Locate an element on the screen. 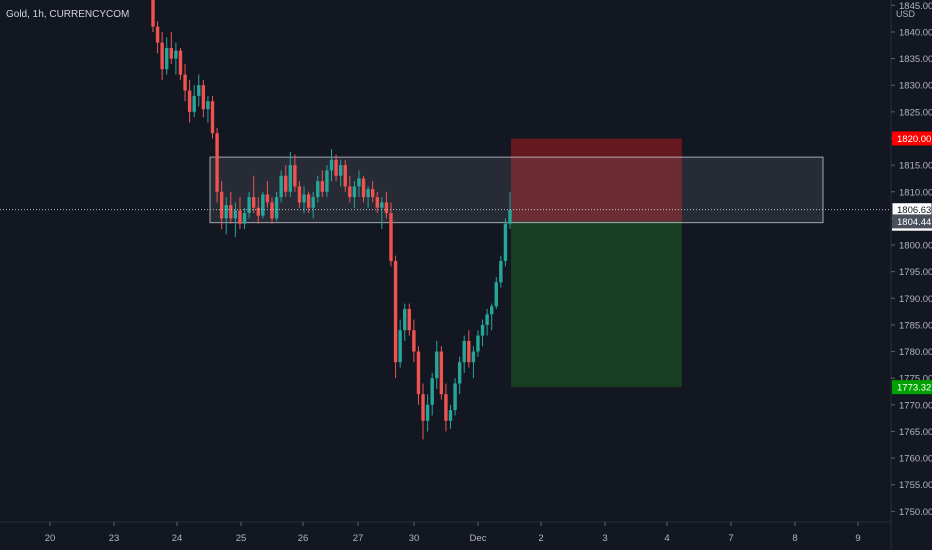 This screenshot has width=932, height=550. price-axis-tick-label: 1825.00 is located at coordinates (915, 112).